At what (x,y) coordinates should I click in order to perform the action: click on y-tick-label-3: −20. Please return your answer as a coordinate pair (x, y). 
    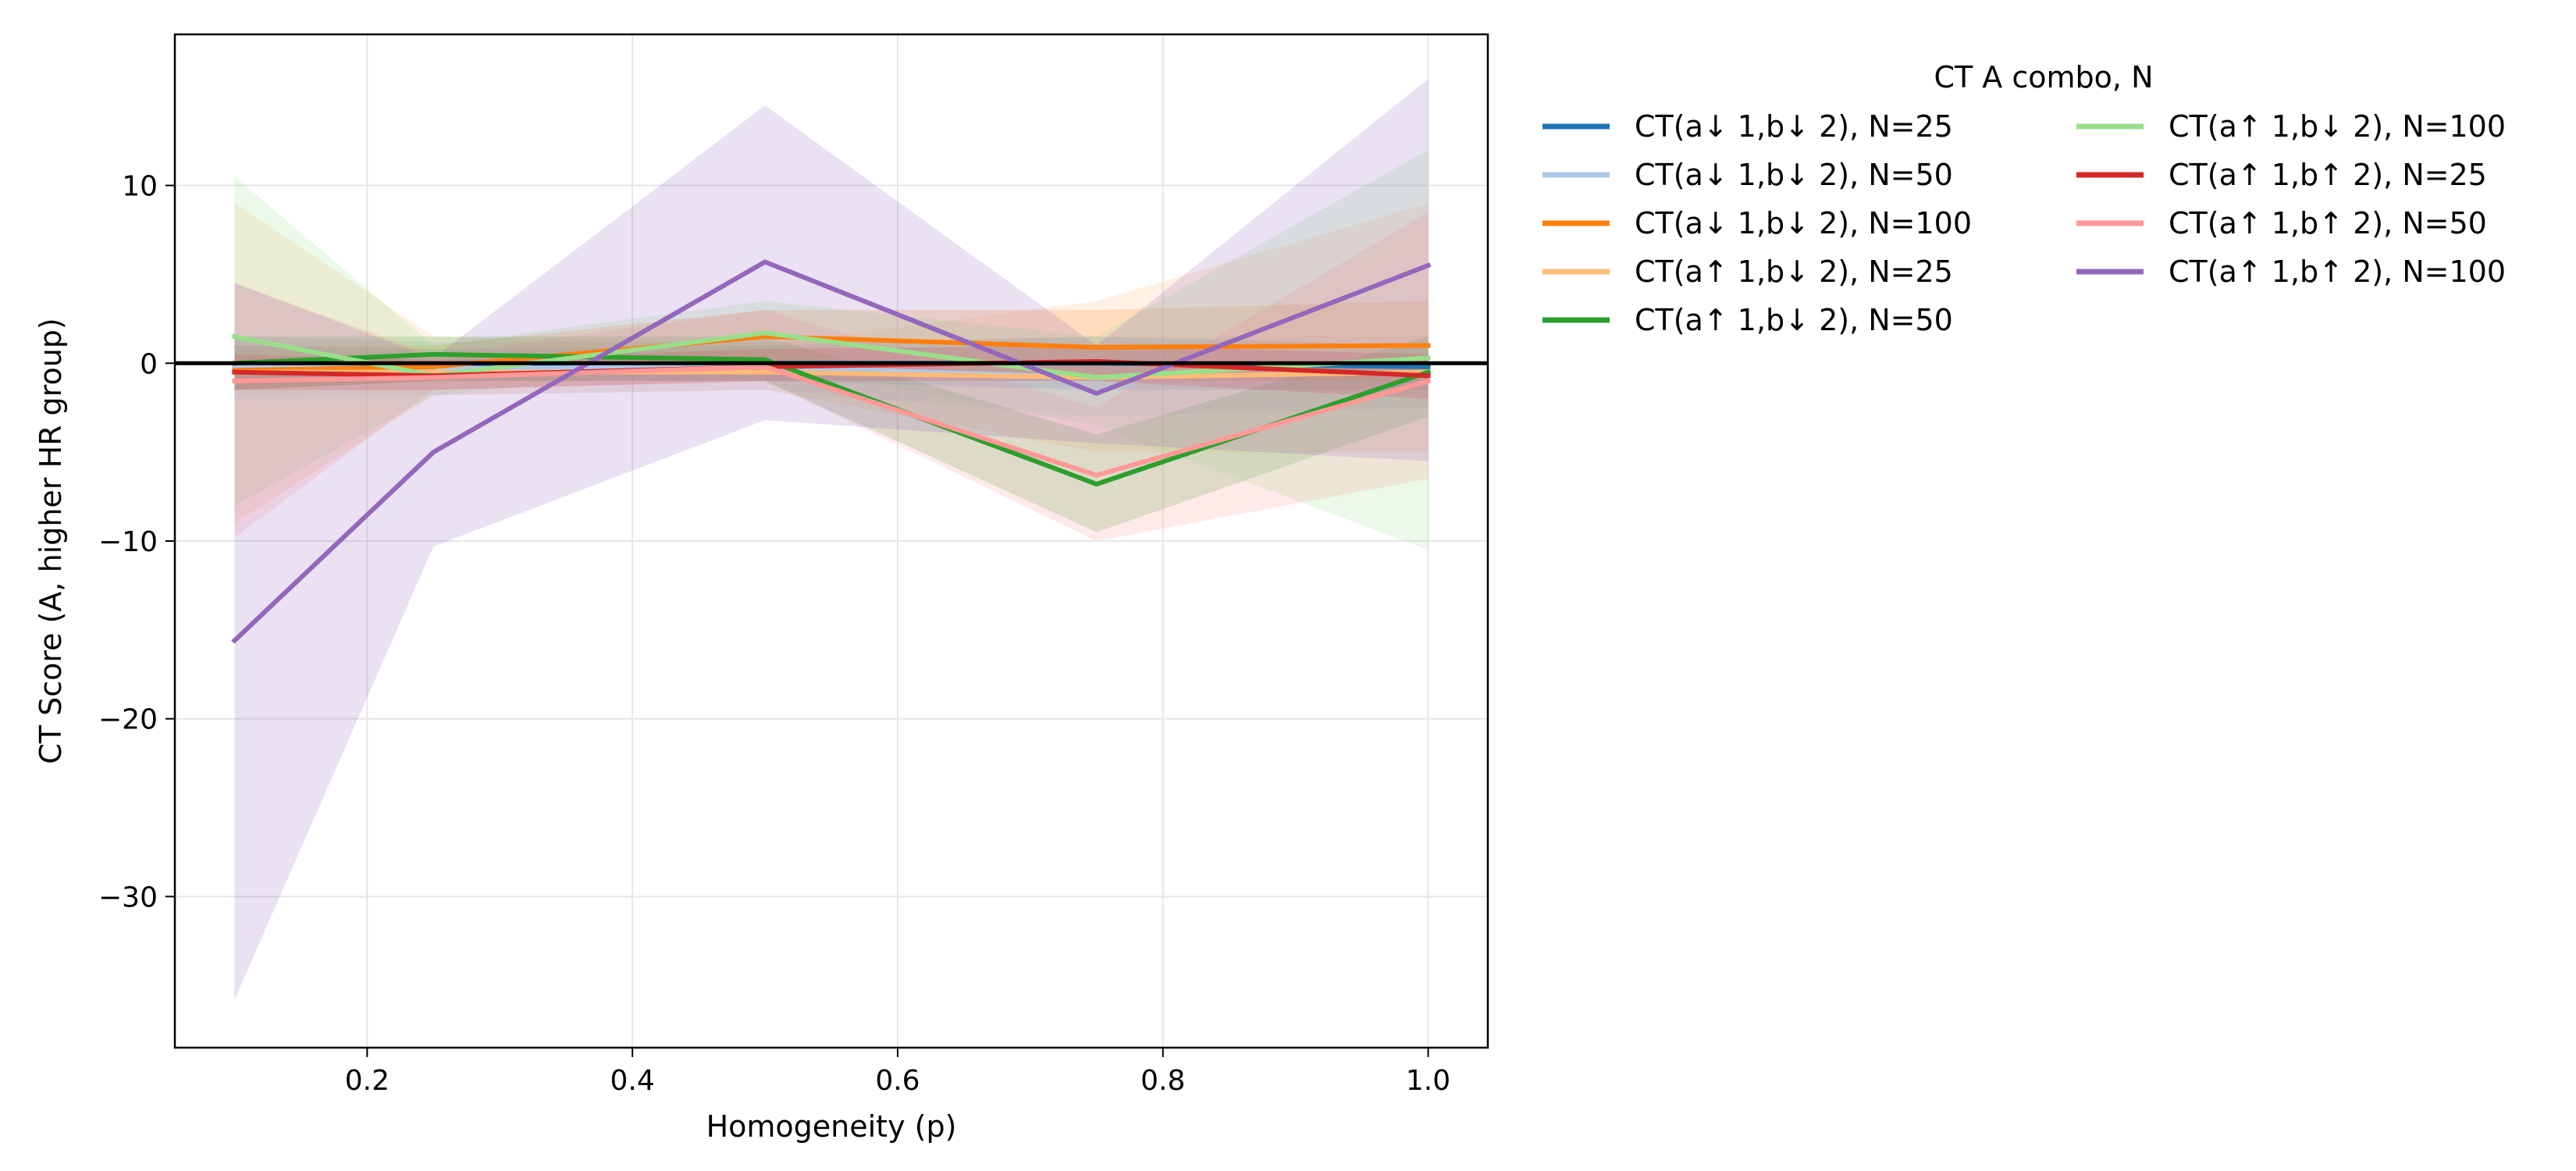
    Looking at the image, I should click on (128, 720).